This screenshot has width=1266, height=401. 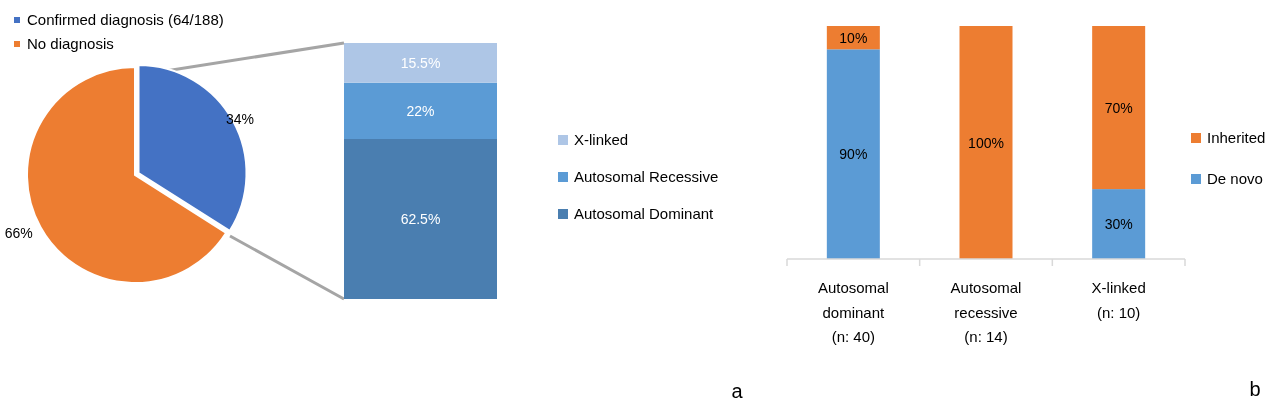 I want to click on text: a, so click(x=737, y=390).